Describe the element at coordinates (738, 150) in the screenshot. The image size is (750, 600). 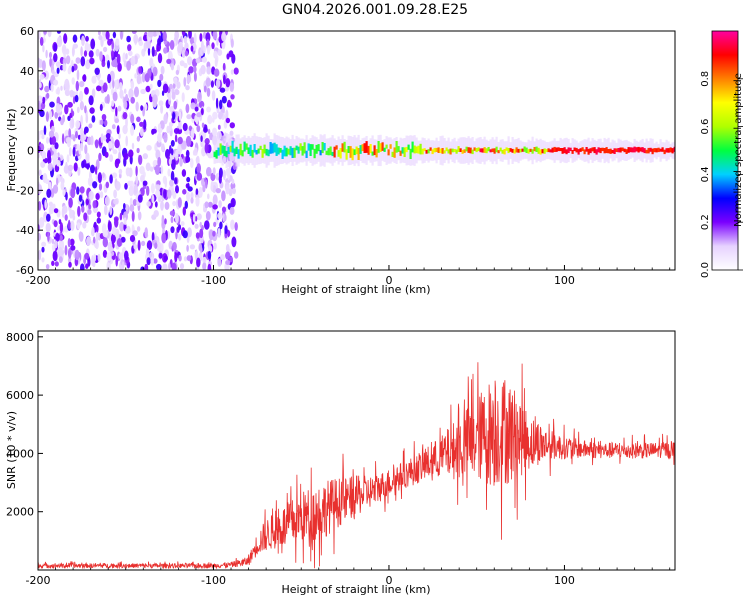
I see `colorbar-label: Normalized spectral amplitude` at that location.